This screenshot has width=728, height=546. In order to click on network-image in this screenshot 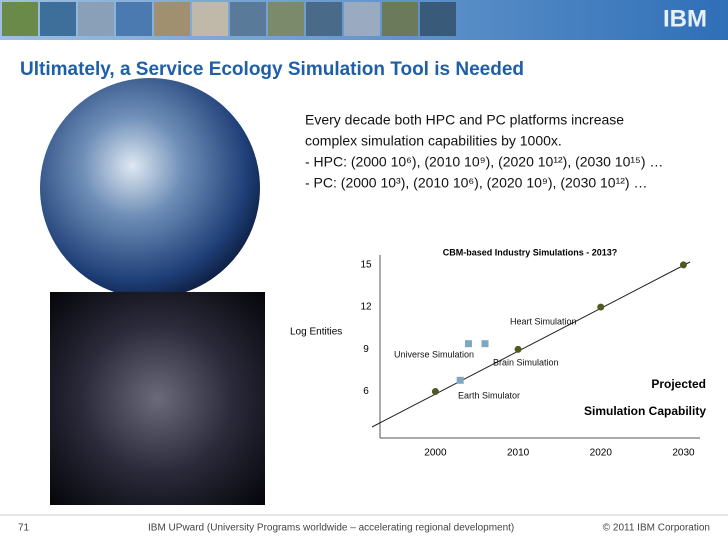, I will do `click(157, 398)`.